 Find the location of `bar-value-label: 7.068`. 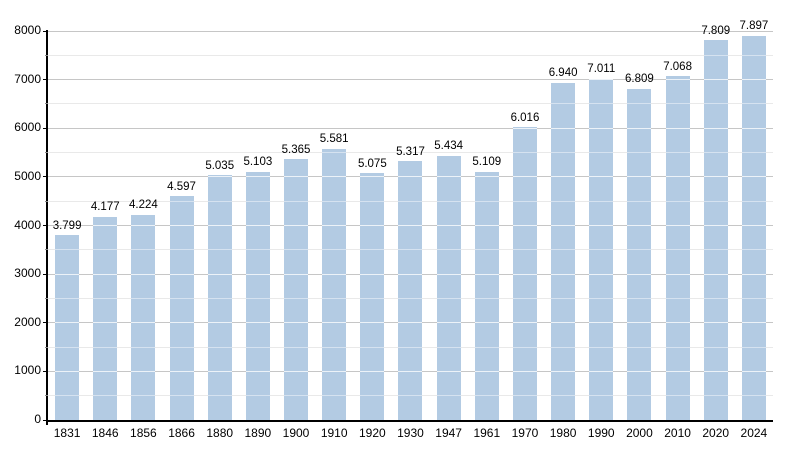

bar-value-label: 7.068 is located at coordinates (677, 66).